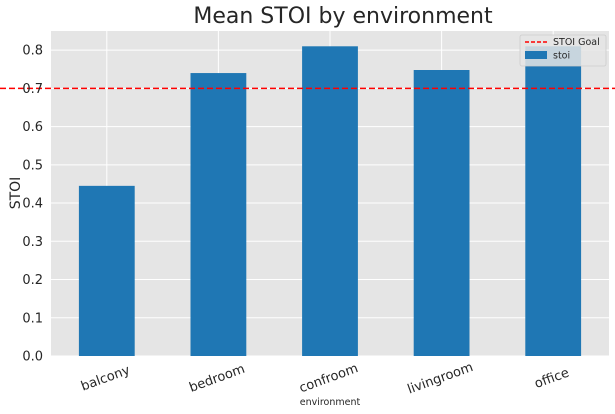 Image resolution: width=615 pixels, height=414 pixels. I want to click on legend-stoi-swatch, so click(536, 55).